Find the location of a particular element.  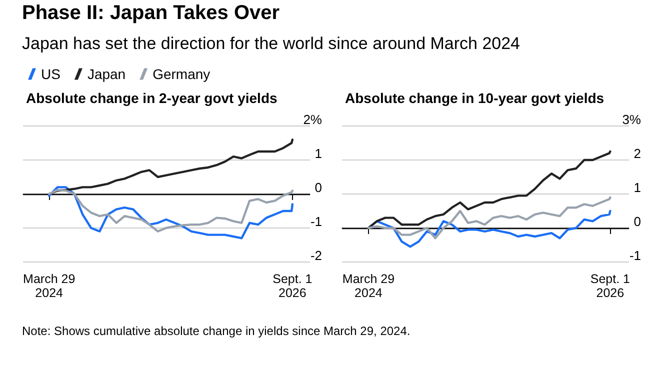

y-tick-label: -2 is located at coordinates (316, 255).